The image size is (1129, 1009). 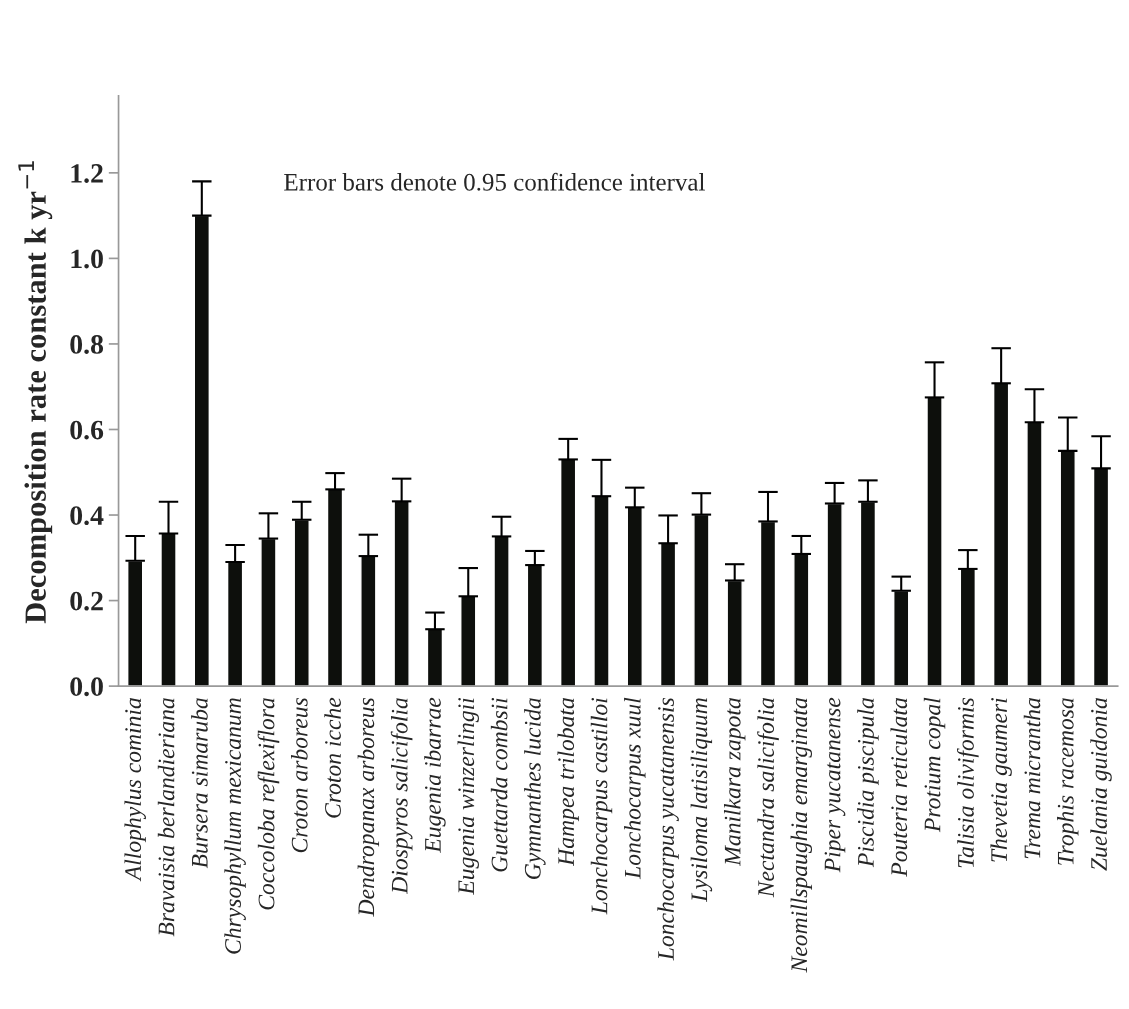 I want to click on y-axis-title: Decomposition rate constant k yr$^{−1}$, so click(x=35, y=392).